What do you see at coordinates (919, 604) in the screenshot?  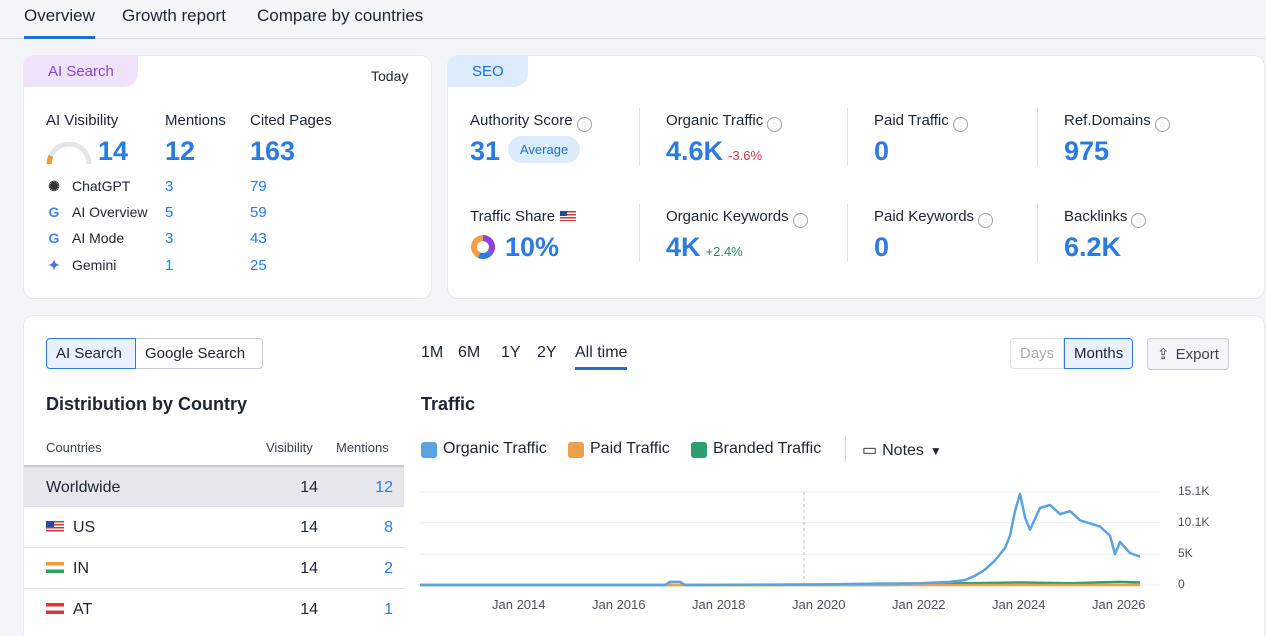 I see `x-tick: Jan 2022` at bounding box center [919, 604].